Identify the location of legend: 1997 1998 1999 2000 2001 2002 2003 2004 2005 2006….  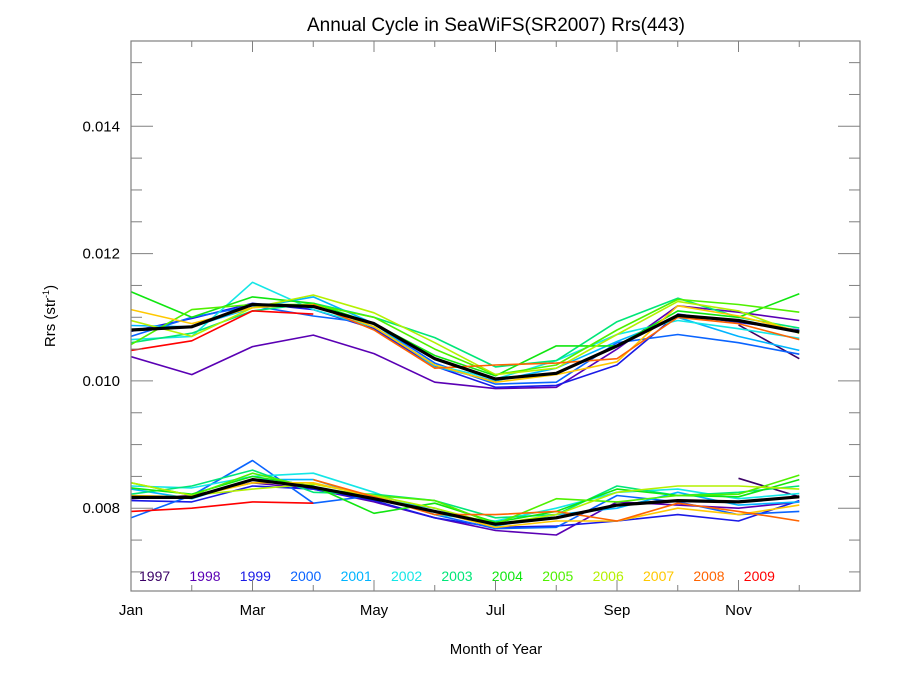
(457, 576).